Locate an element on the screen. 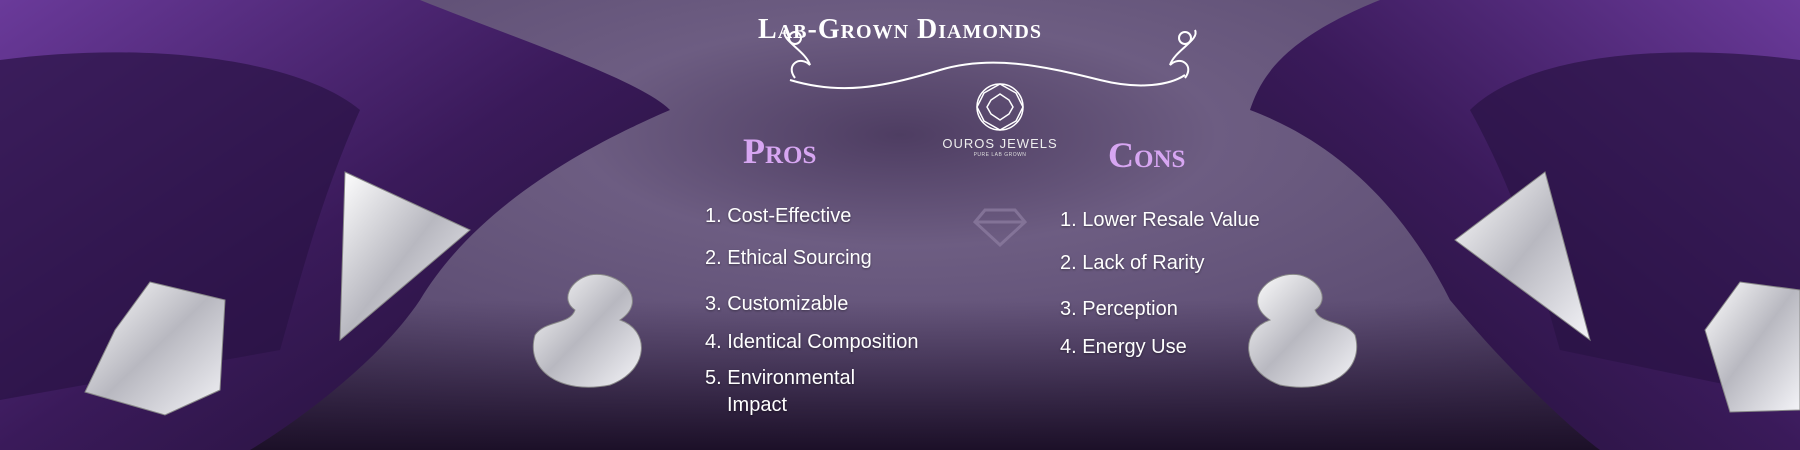 Image resolution: width=1800 pixels, height=450 pixels. pros-item: 1. Cost-Effective is located at coordinates (778, 216).